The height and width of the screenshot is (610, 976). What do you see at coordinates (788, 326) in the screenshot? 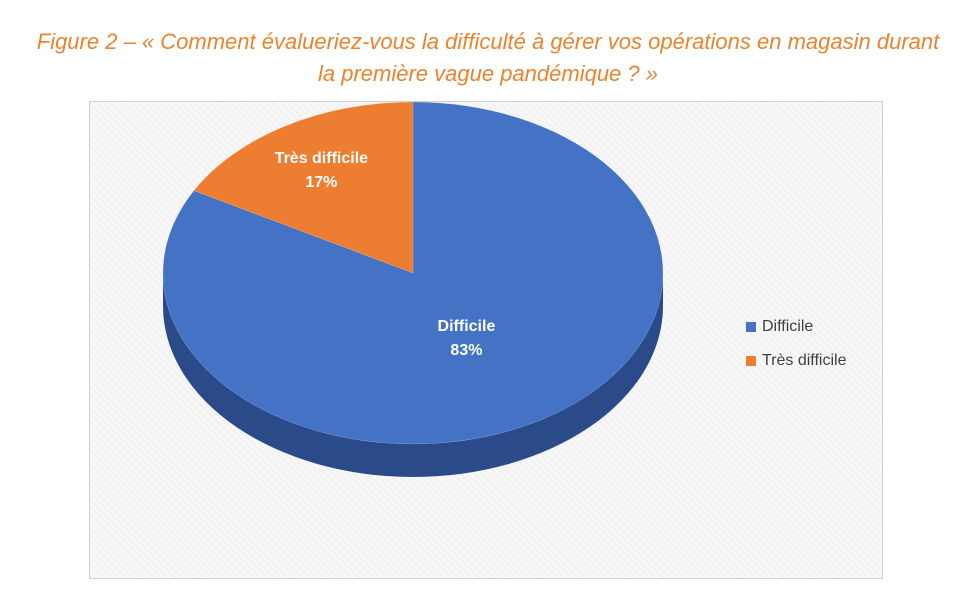
I see `legend-label-difficile: Difficile` at bounding box center [788, 326].